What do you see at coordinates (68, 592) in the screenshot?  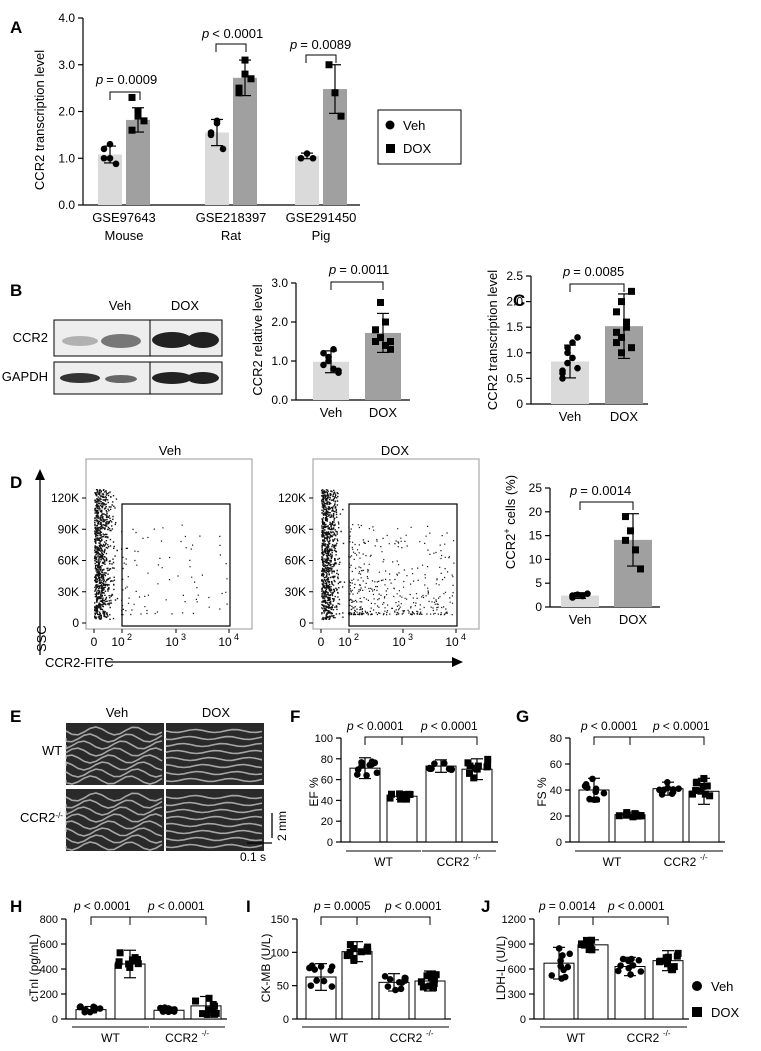 I see `flowVeh-ytick-label: 30K` at bounding box center [68, 592].